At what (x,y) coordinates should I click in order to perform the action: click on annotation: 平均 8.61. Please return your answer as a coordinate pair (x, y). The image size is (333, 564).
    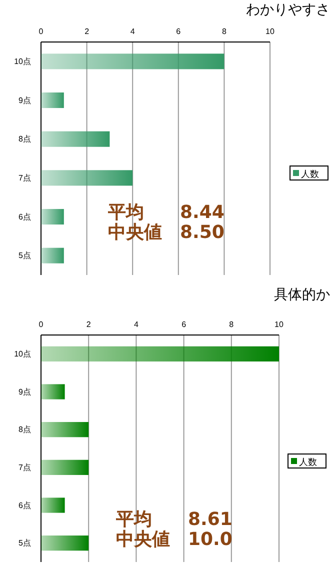
    Looking at the image, I should click on (173, 519).